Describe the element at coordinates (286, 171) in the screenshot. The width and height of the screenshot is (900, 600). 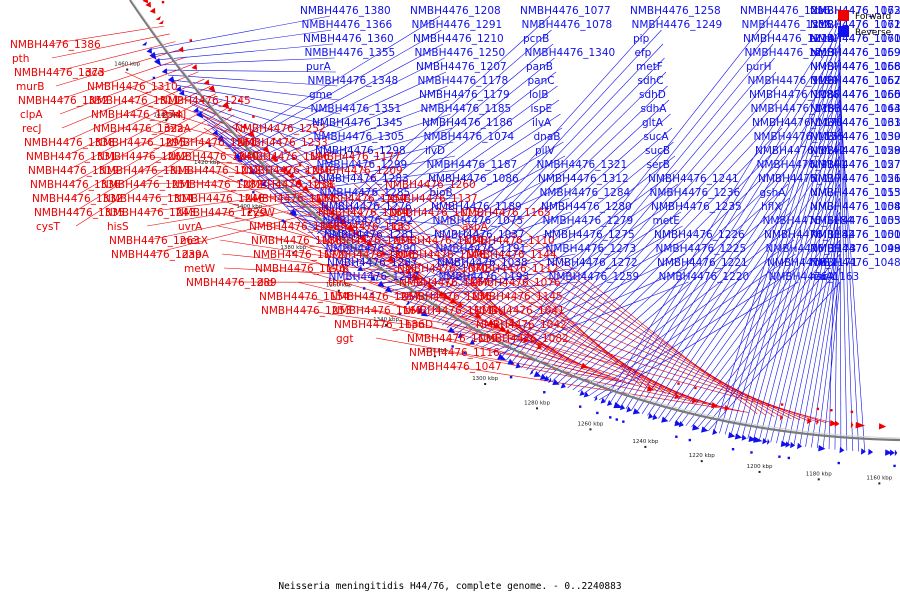
I see `gene-label: NMBH4476_1256` at that location.